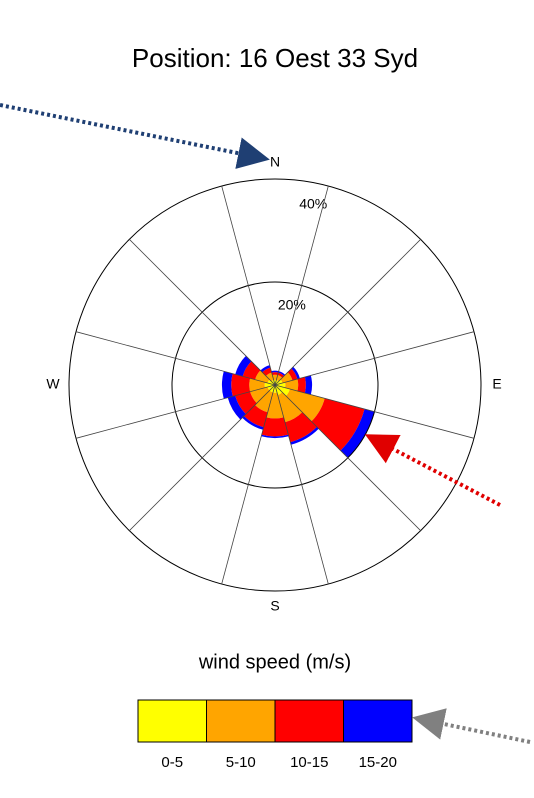  Describe the element at coordinates (313, 204) in the screenshot. I see `r-tick-label: 40%` at that location.